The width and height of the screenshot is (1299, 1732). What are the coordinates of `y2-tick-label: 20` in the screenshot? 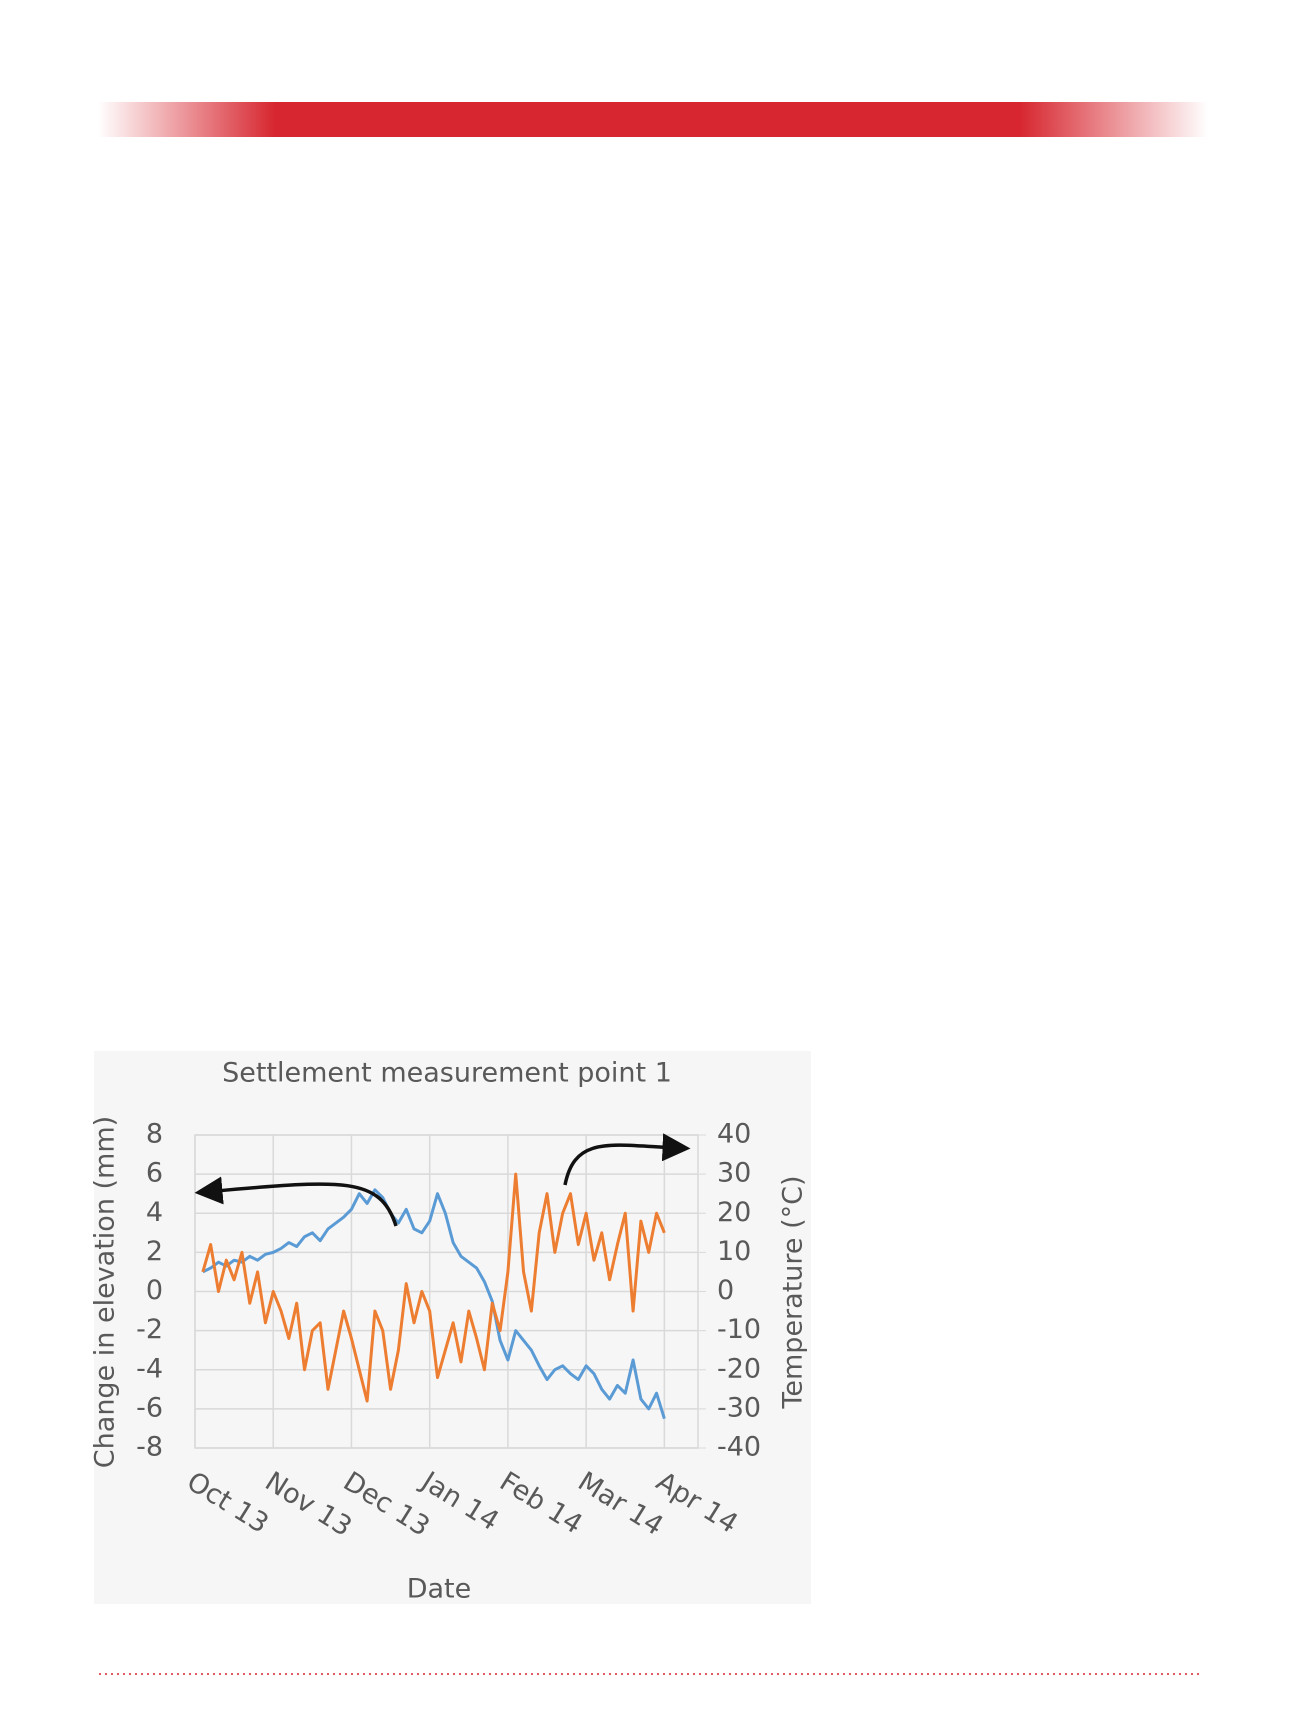 It's located at (734, 1212).